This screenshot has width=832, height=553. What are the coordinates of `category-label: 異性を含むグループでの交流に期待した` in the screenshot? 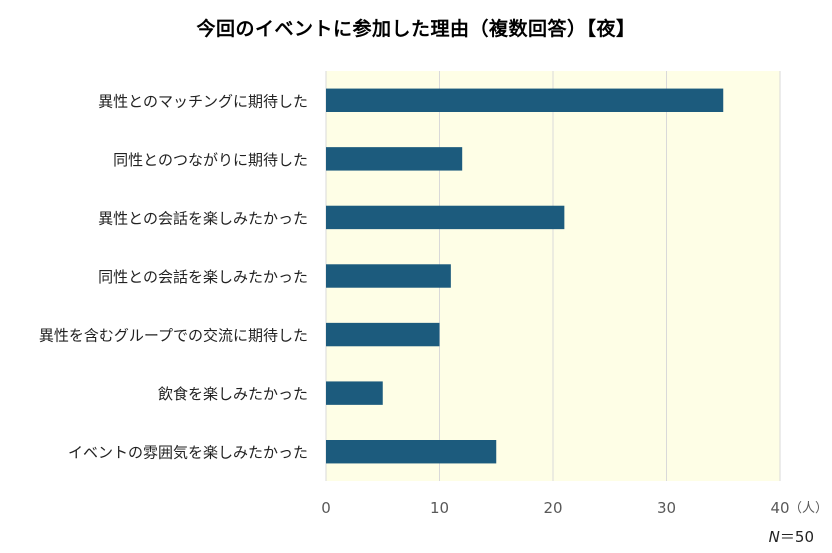 It's located at (173, 336).